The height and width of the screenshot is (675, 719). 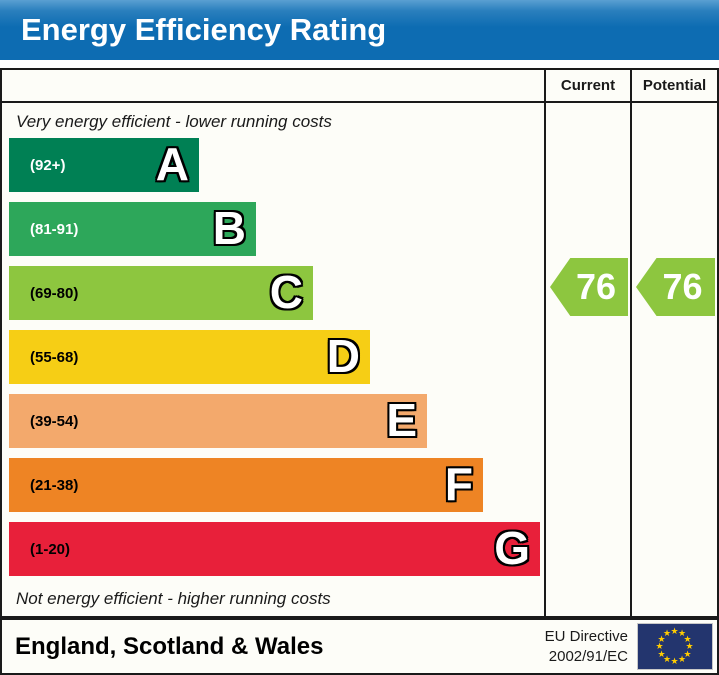 What do you see at coordinates (54, 293) in the screenshot?
I see `band-c-range: (69-80)` at bounding box center [54, 293].